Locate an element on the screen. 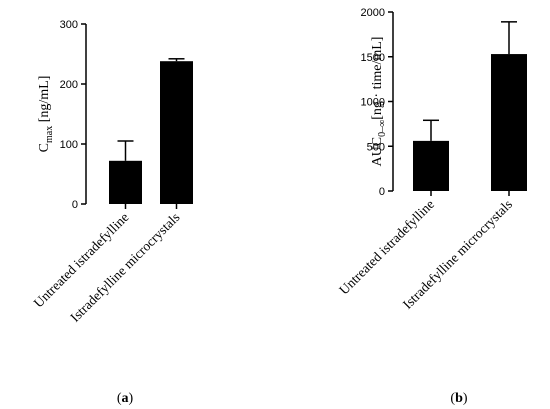 The height and width of the screenshot is (409, 550). category-label: Istradefylline microcrystals is located at coordinates (124, 267).